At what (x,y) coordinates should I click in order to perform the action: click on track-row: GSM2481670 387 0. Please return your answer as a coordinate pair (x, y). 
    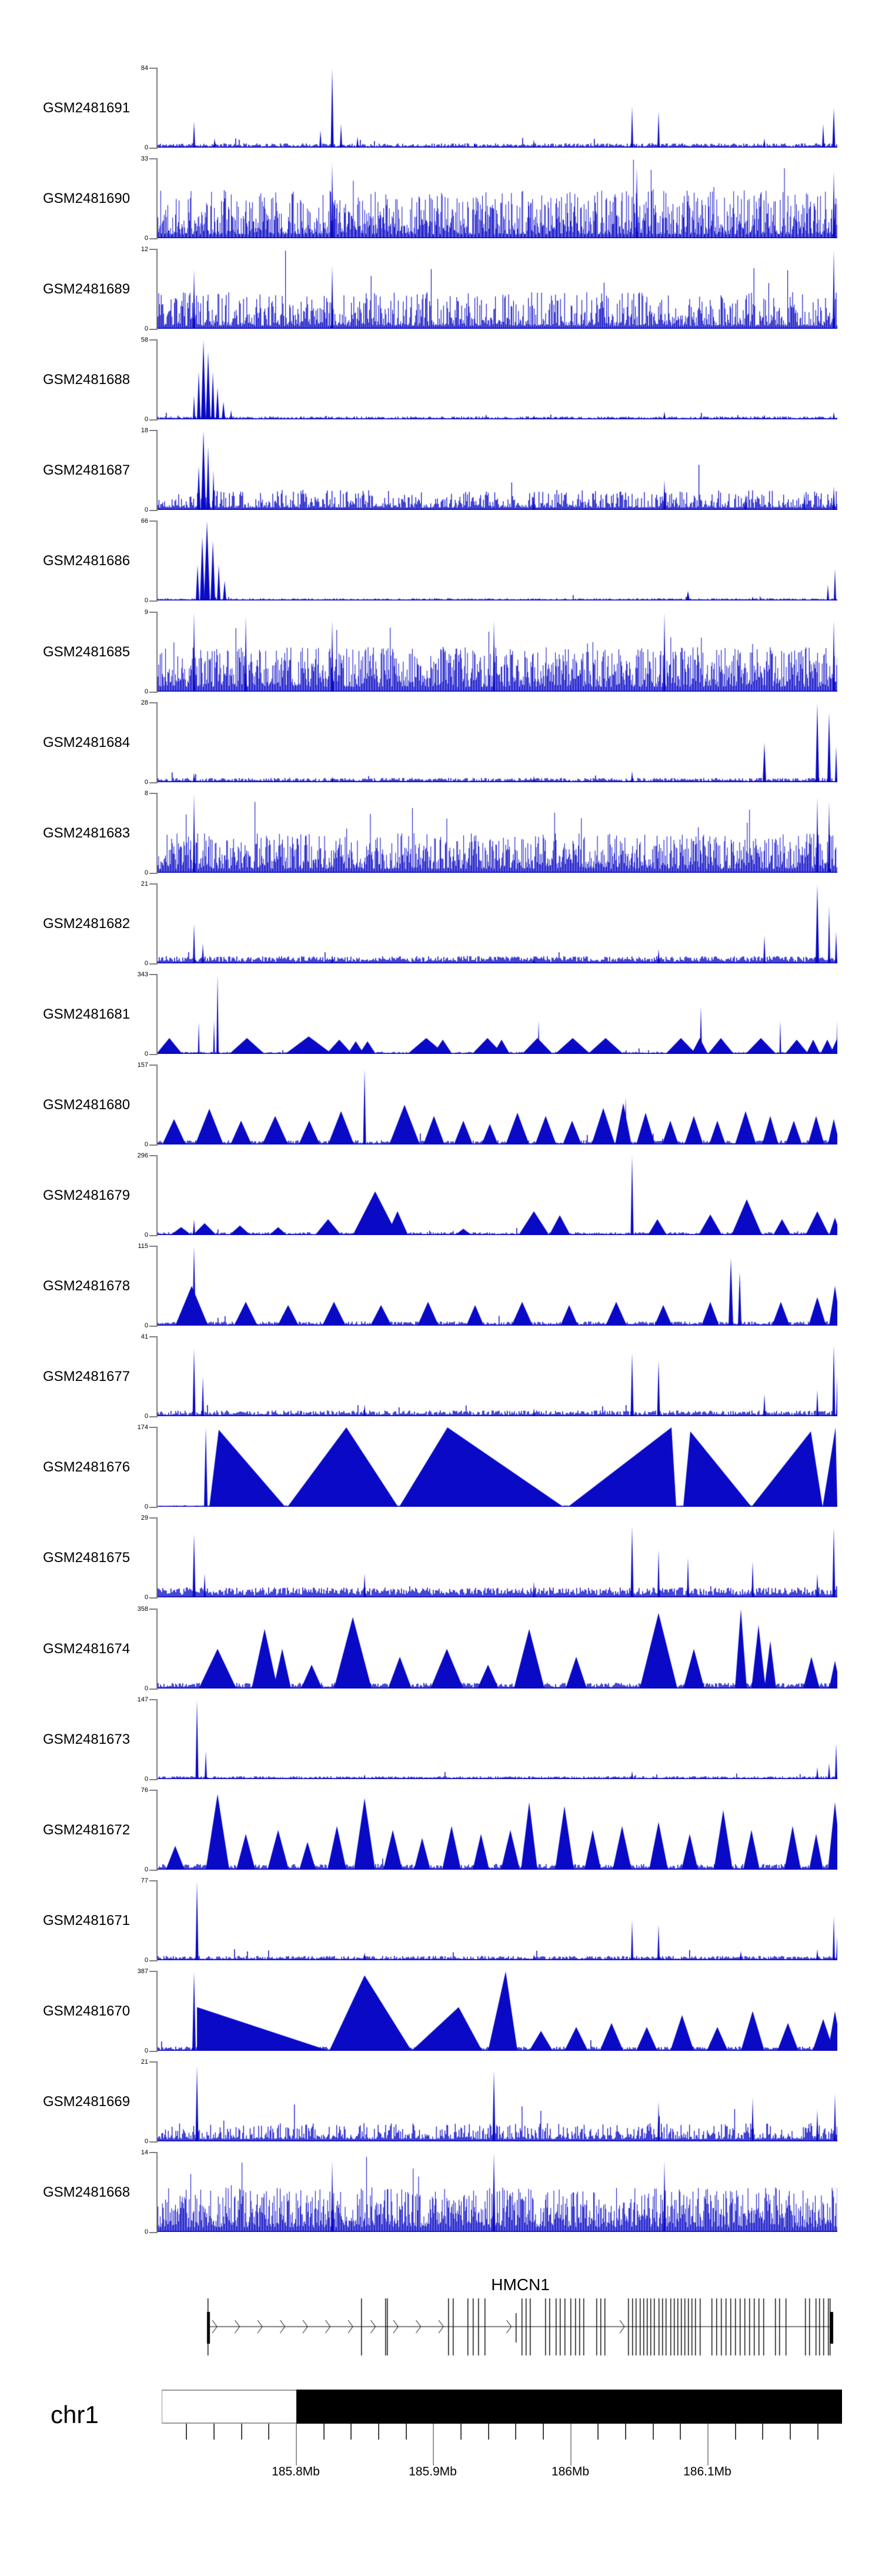
    Looking at the image, I should click on (441, 2011).